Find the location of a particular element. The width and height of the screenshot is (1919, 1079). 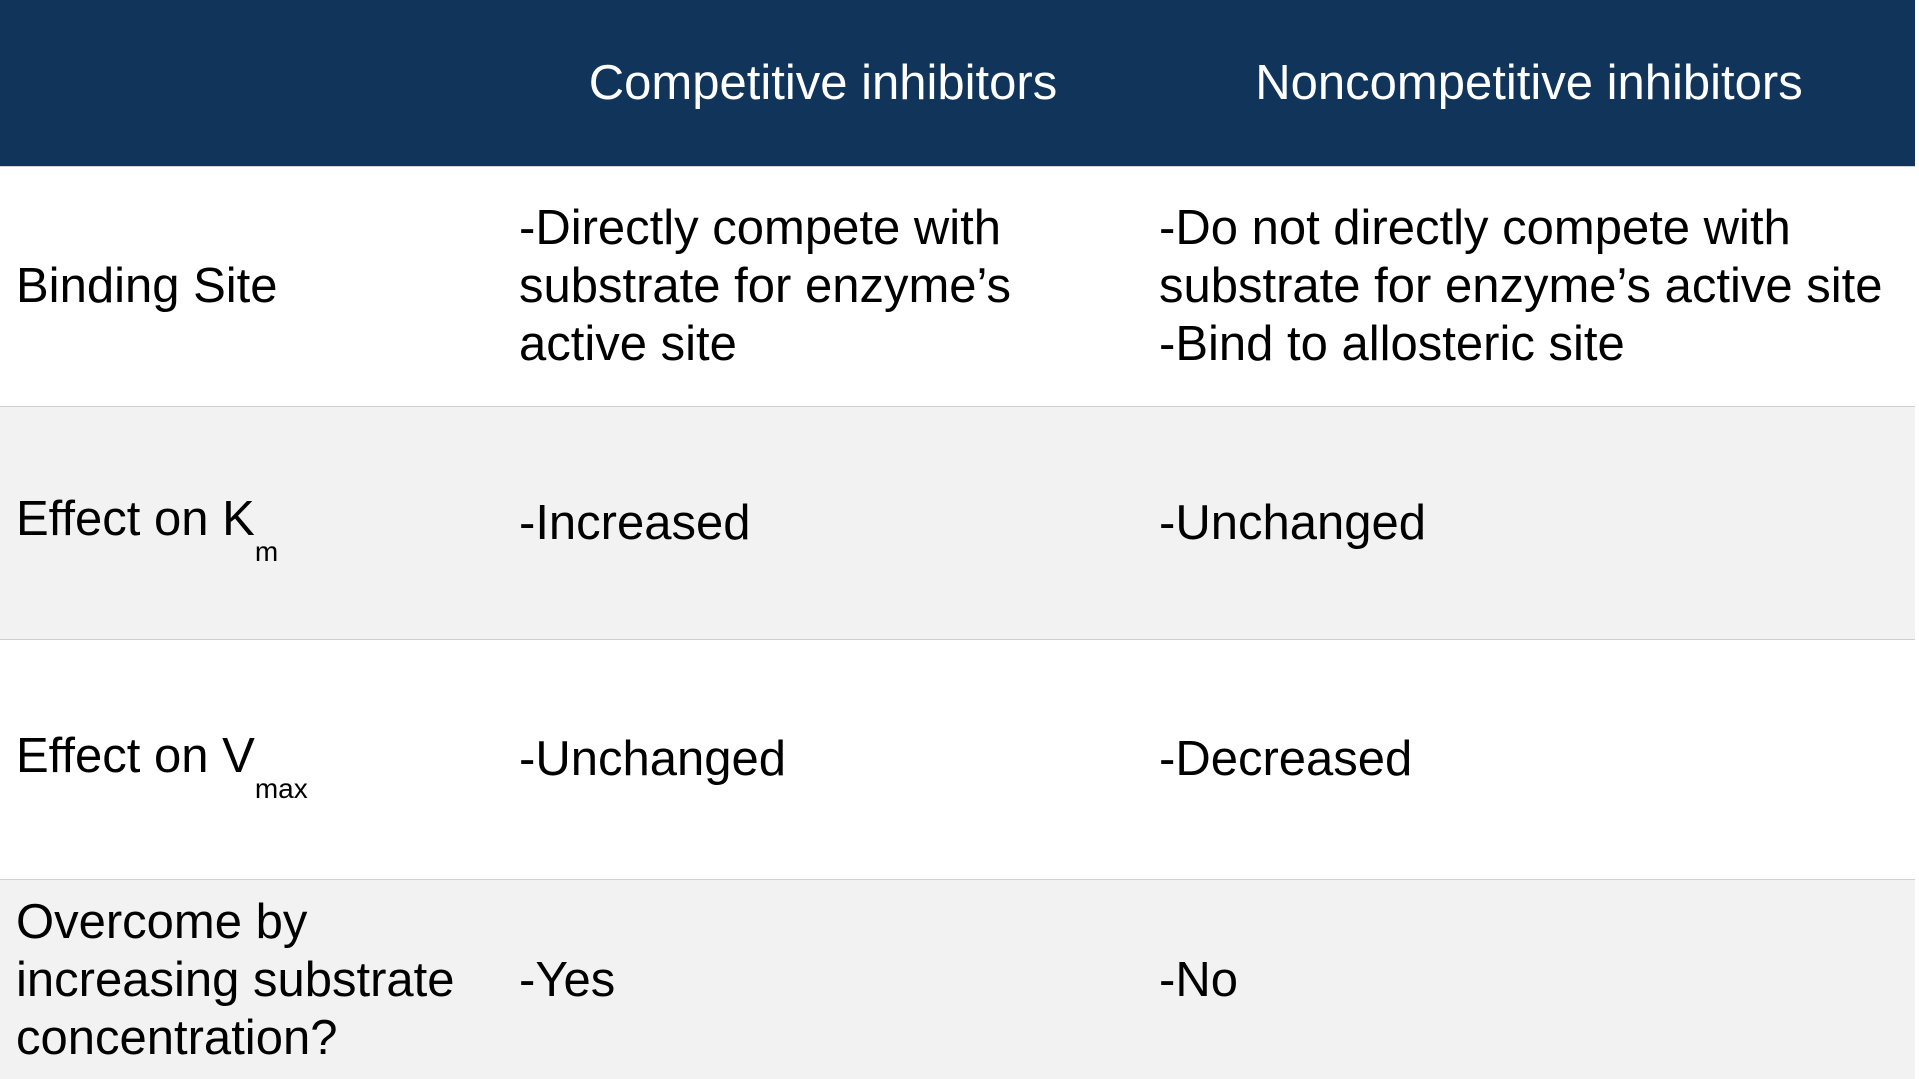

row-label-subscript: m is located at coordinates (266, 551).